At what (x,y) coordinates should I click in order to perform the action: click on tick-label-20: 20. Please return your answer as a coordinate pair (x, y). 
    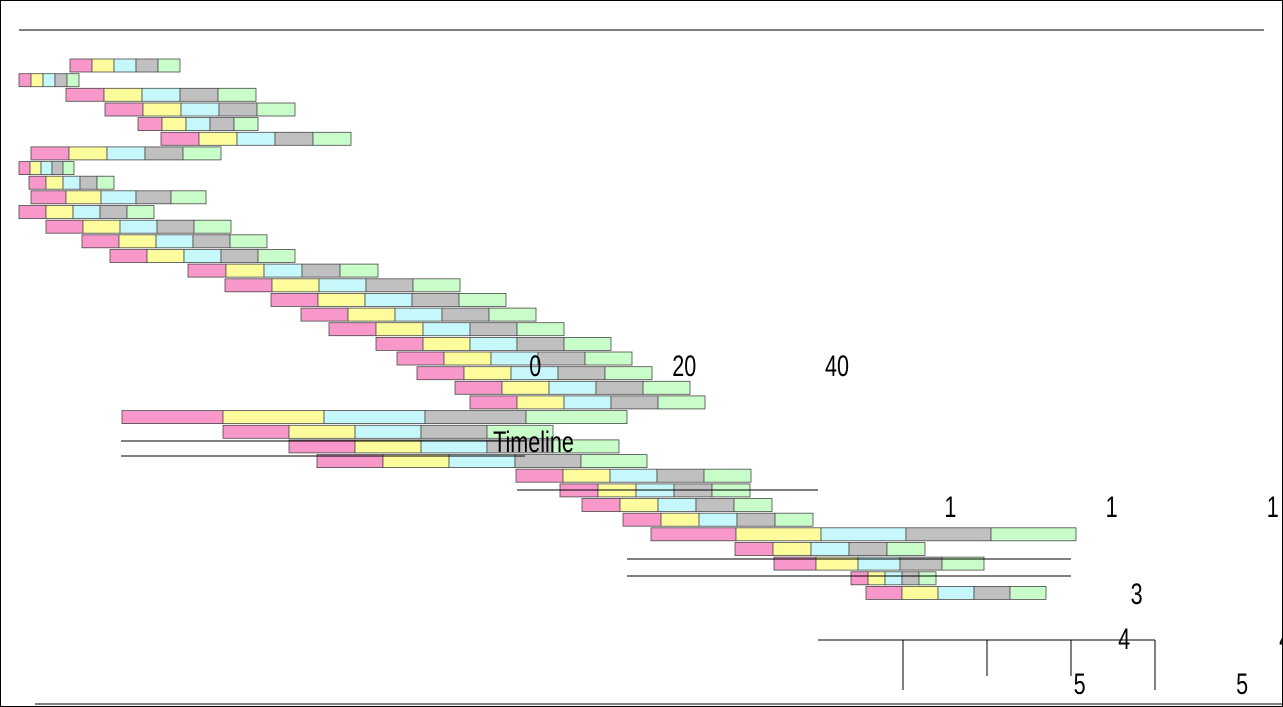
    Looking at the image, I should click on (684, 365).